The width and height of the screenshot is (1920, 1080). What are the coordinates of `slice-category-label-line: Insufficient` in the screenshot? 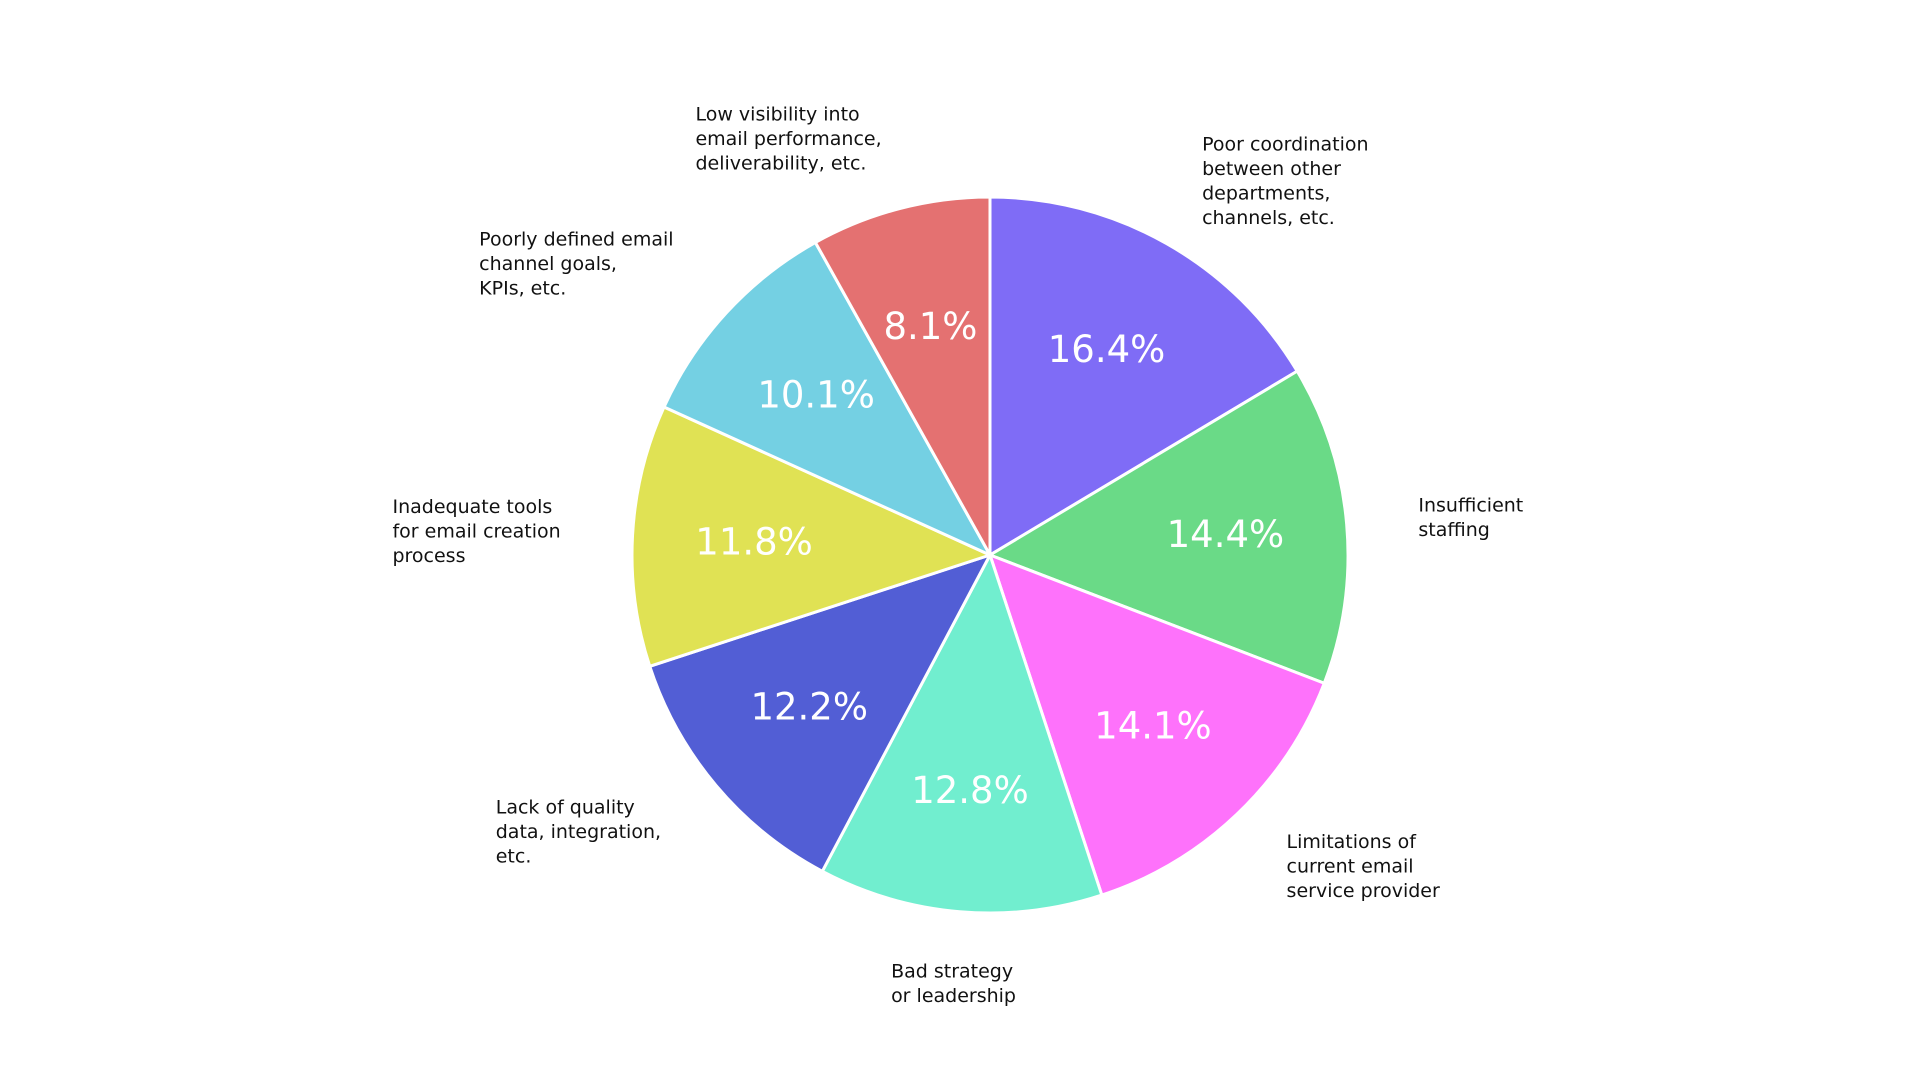 It's located at (1470, 506).